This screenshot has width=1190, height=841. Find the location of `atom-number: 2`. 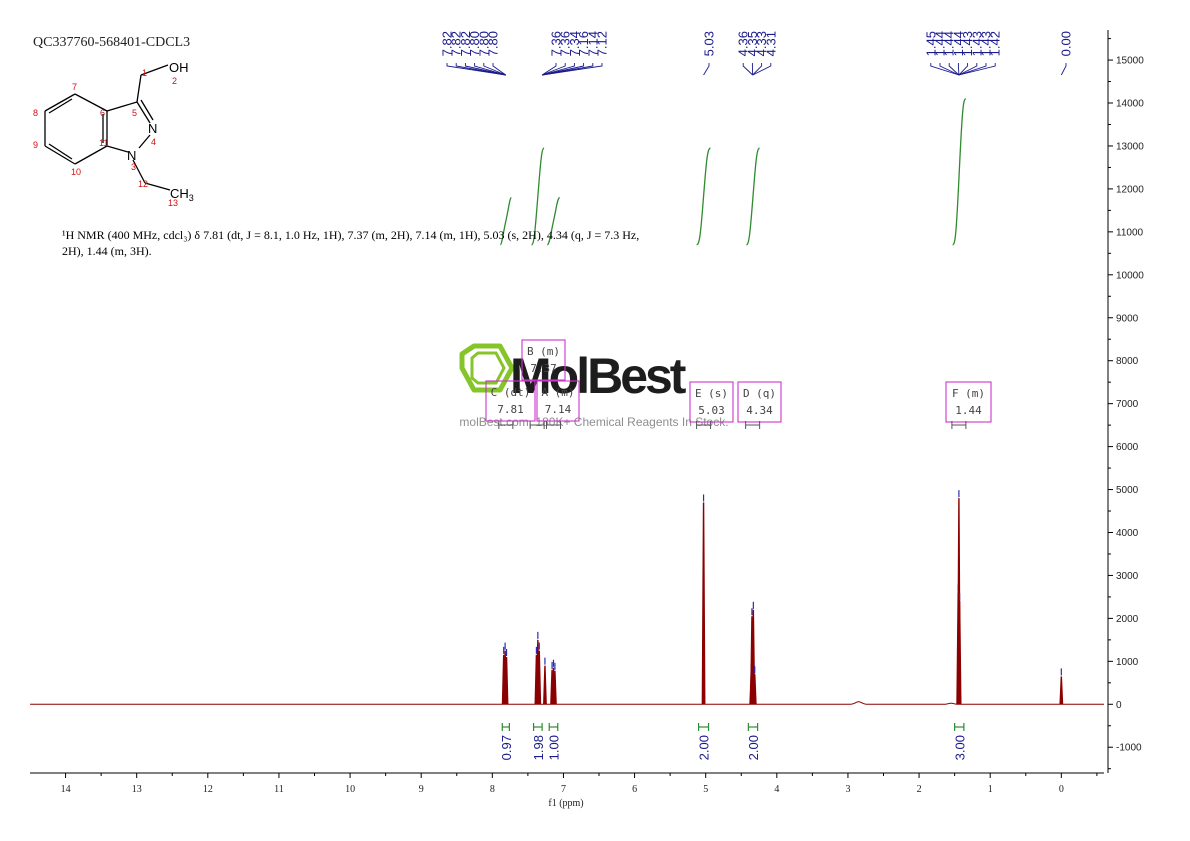

atom-number: 2 is located at coordinates (174, 81).